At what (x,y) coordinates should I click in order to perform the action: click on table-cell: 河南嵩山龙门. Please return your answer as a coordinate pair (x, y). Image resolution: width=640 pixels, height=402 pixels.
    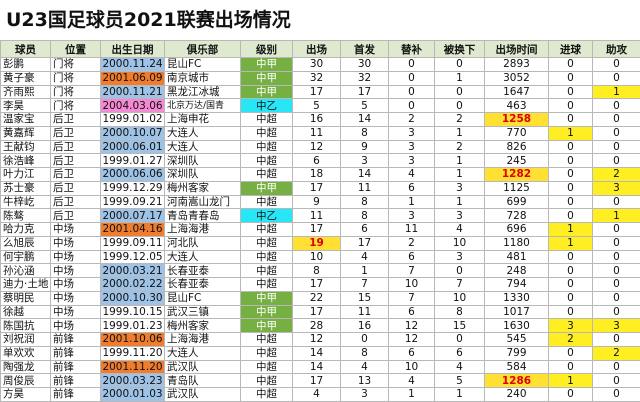
    Looking at the image, I should click on (203, 202).